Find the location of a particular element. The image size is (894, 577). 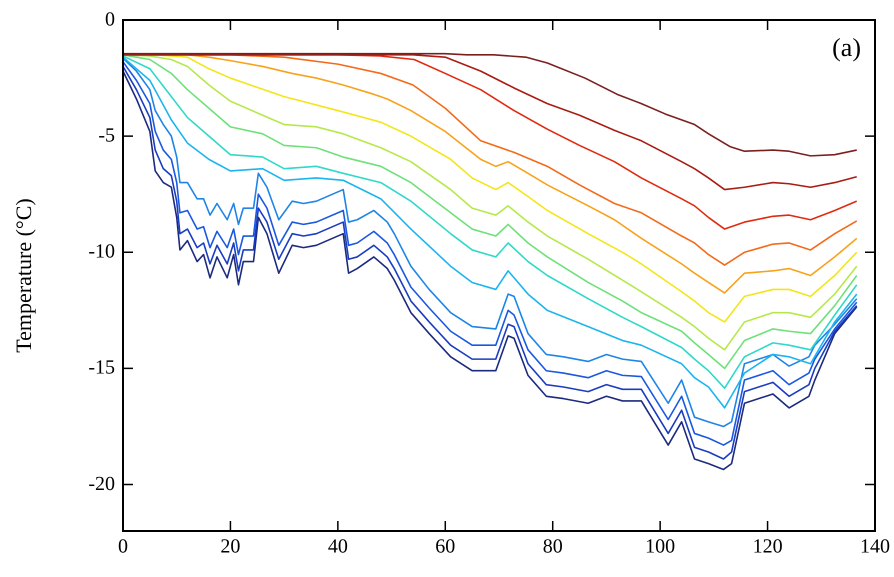

x-tick-label: 140 is located at coordinates (875, 546).